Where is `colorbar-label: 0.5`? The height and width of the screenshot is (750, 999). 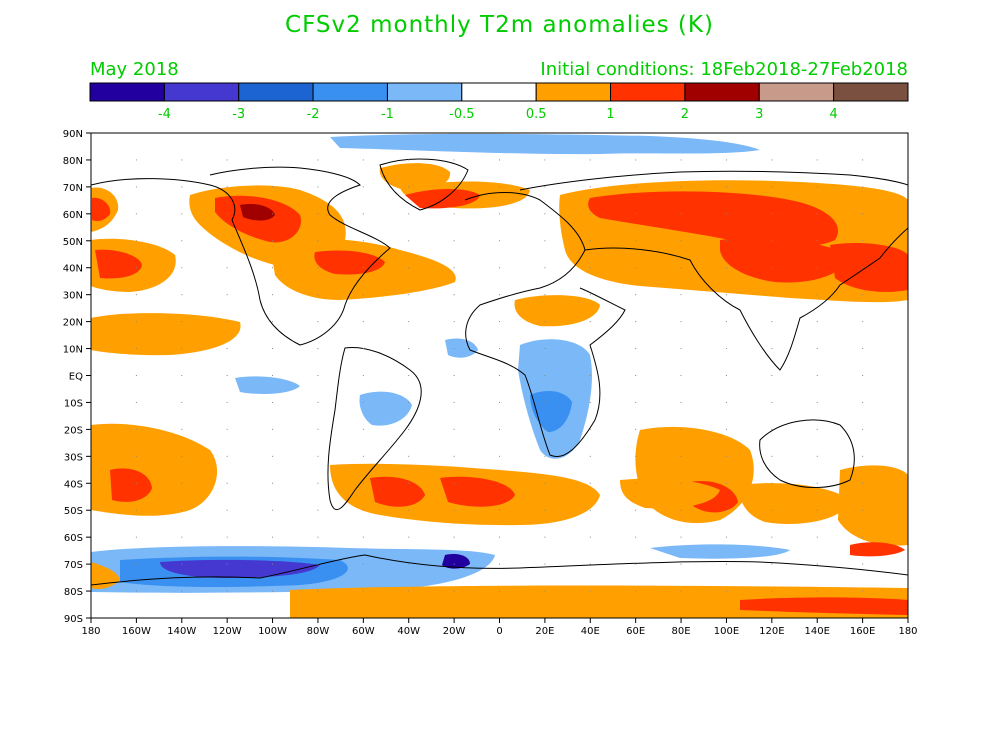
colorbar-label: 0.5 is located at coordinates (536, 114).